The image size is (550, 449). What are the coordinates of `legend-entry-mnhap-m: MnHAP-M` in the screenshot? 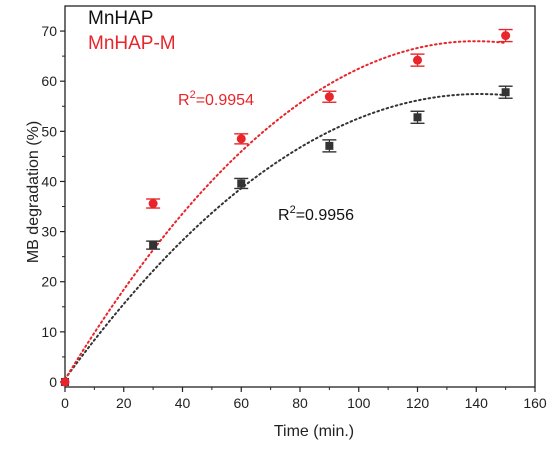 It's located at (132, 43).